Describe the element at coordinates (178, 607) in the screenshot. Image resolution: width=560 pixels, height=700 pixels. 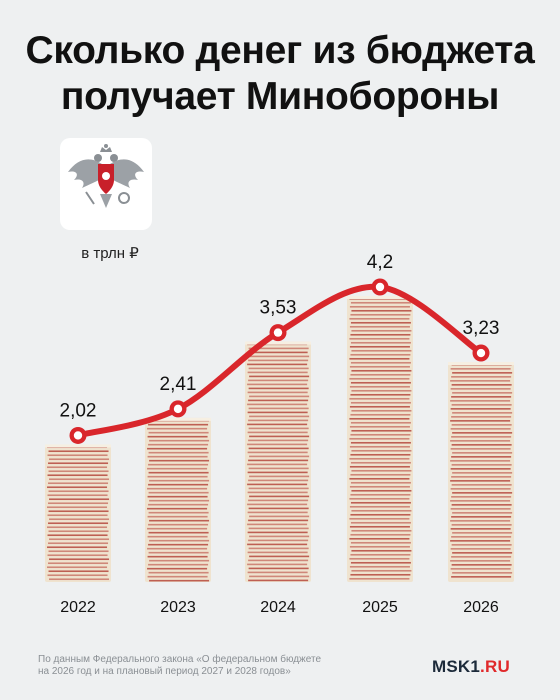
I see `category-label-2023: 2023` at that location.